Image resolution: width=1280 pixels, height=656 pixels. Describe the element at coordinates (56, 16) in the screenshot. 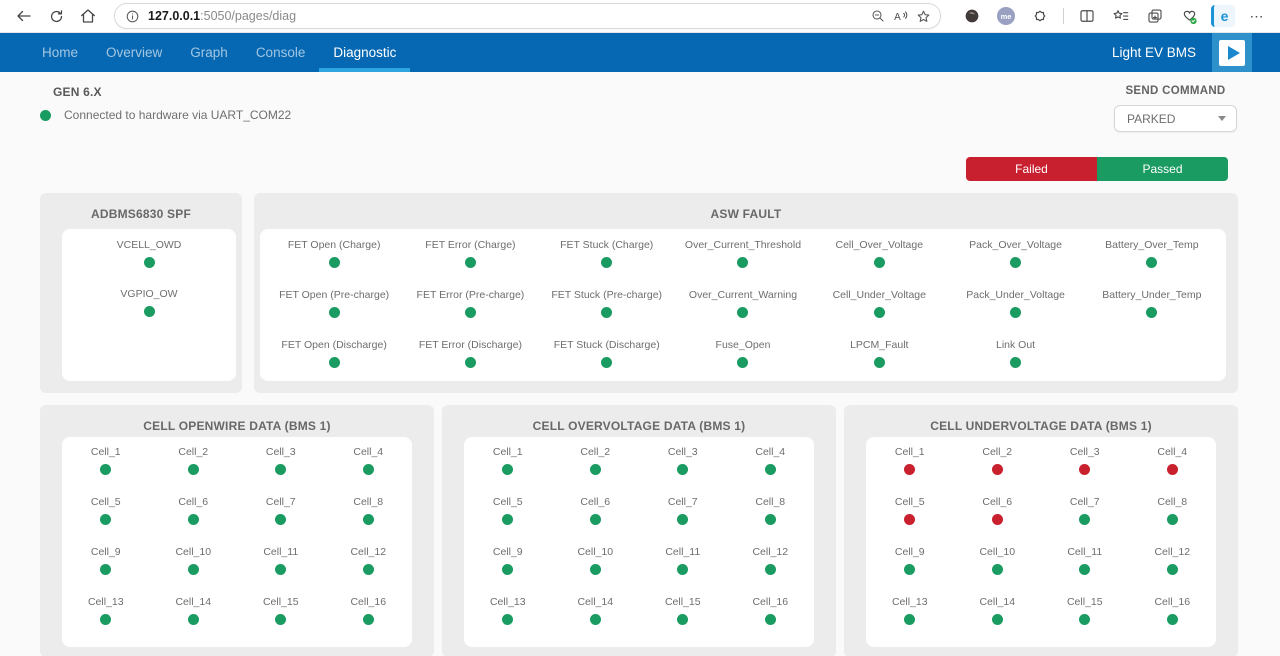

I see `refresh-button` at that location.